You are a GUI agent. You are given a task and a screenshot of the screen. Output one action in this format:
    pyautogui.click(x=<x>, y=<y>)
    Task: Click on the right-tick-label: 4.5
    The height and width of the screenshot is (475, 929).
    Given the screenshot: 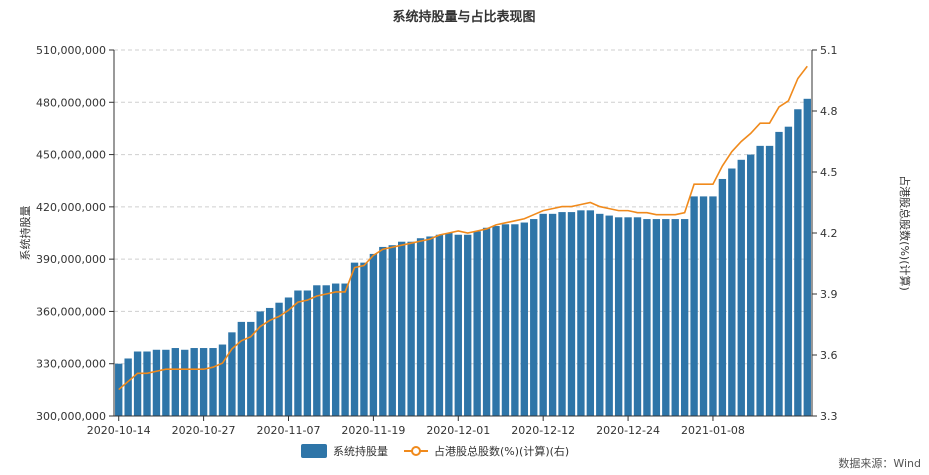 What is the action you would take?
    pyautogui.click(x=829, y=172)
    